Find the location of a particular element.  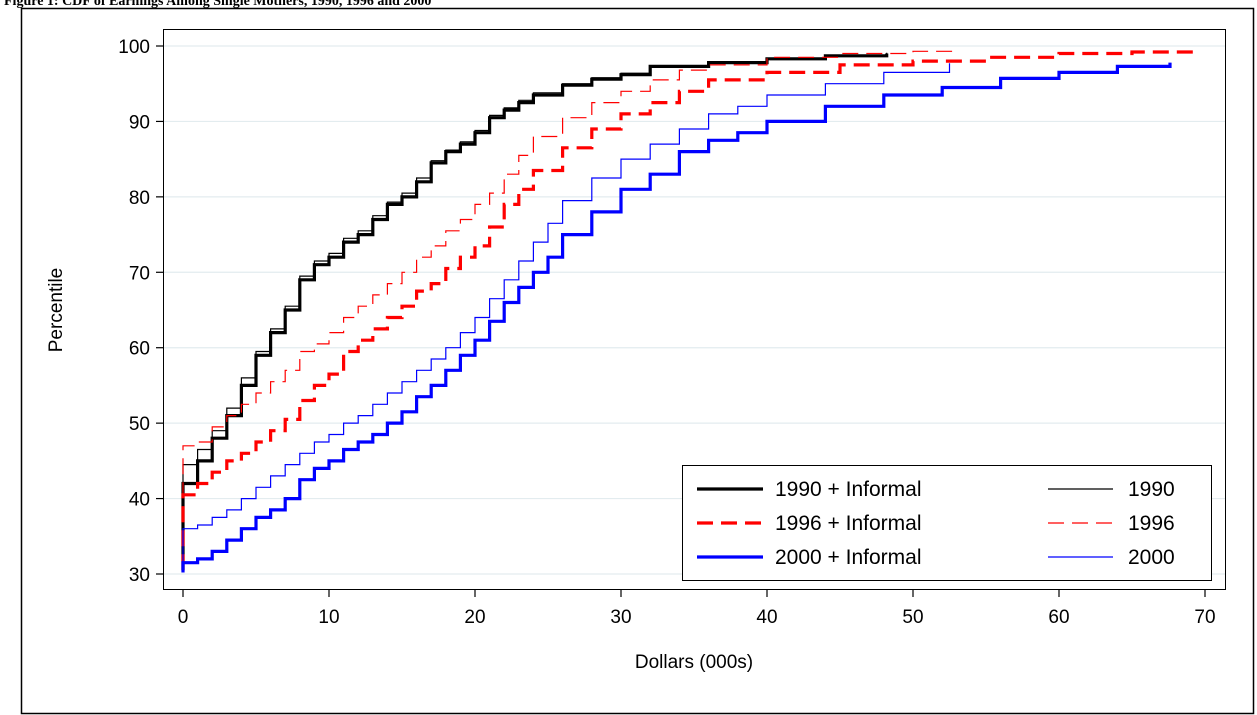

y-tick-label: 100 is located at coordinates (134, 47).